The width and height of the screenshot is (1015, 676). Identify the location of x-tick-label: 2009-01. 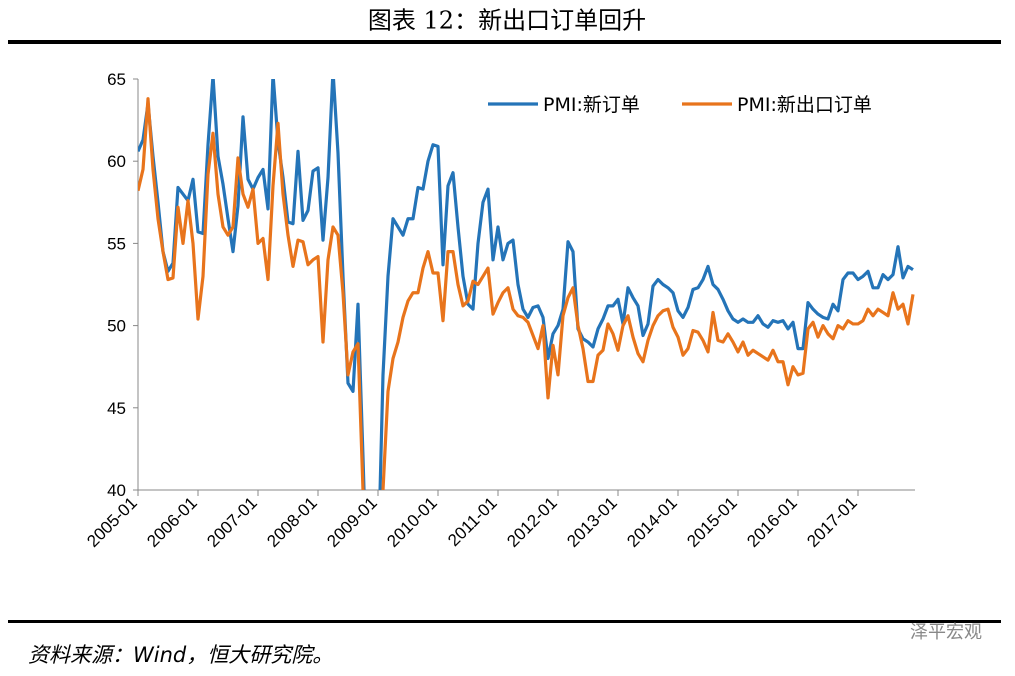
(352, 522).